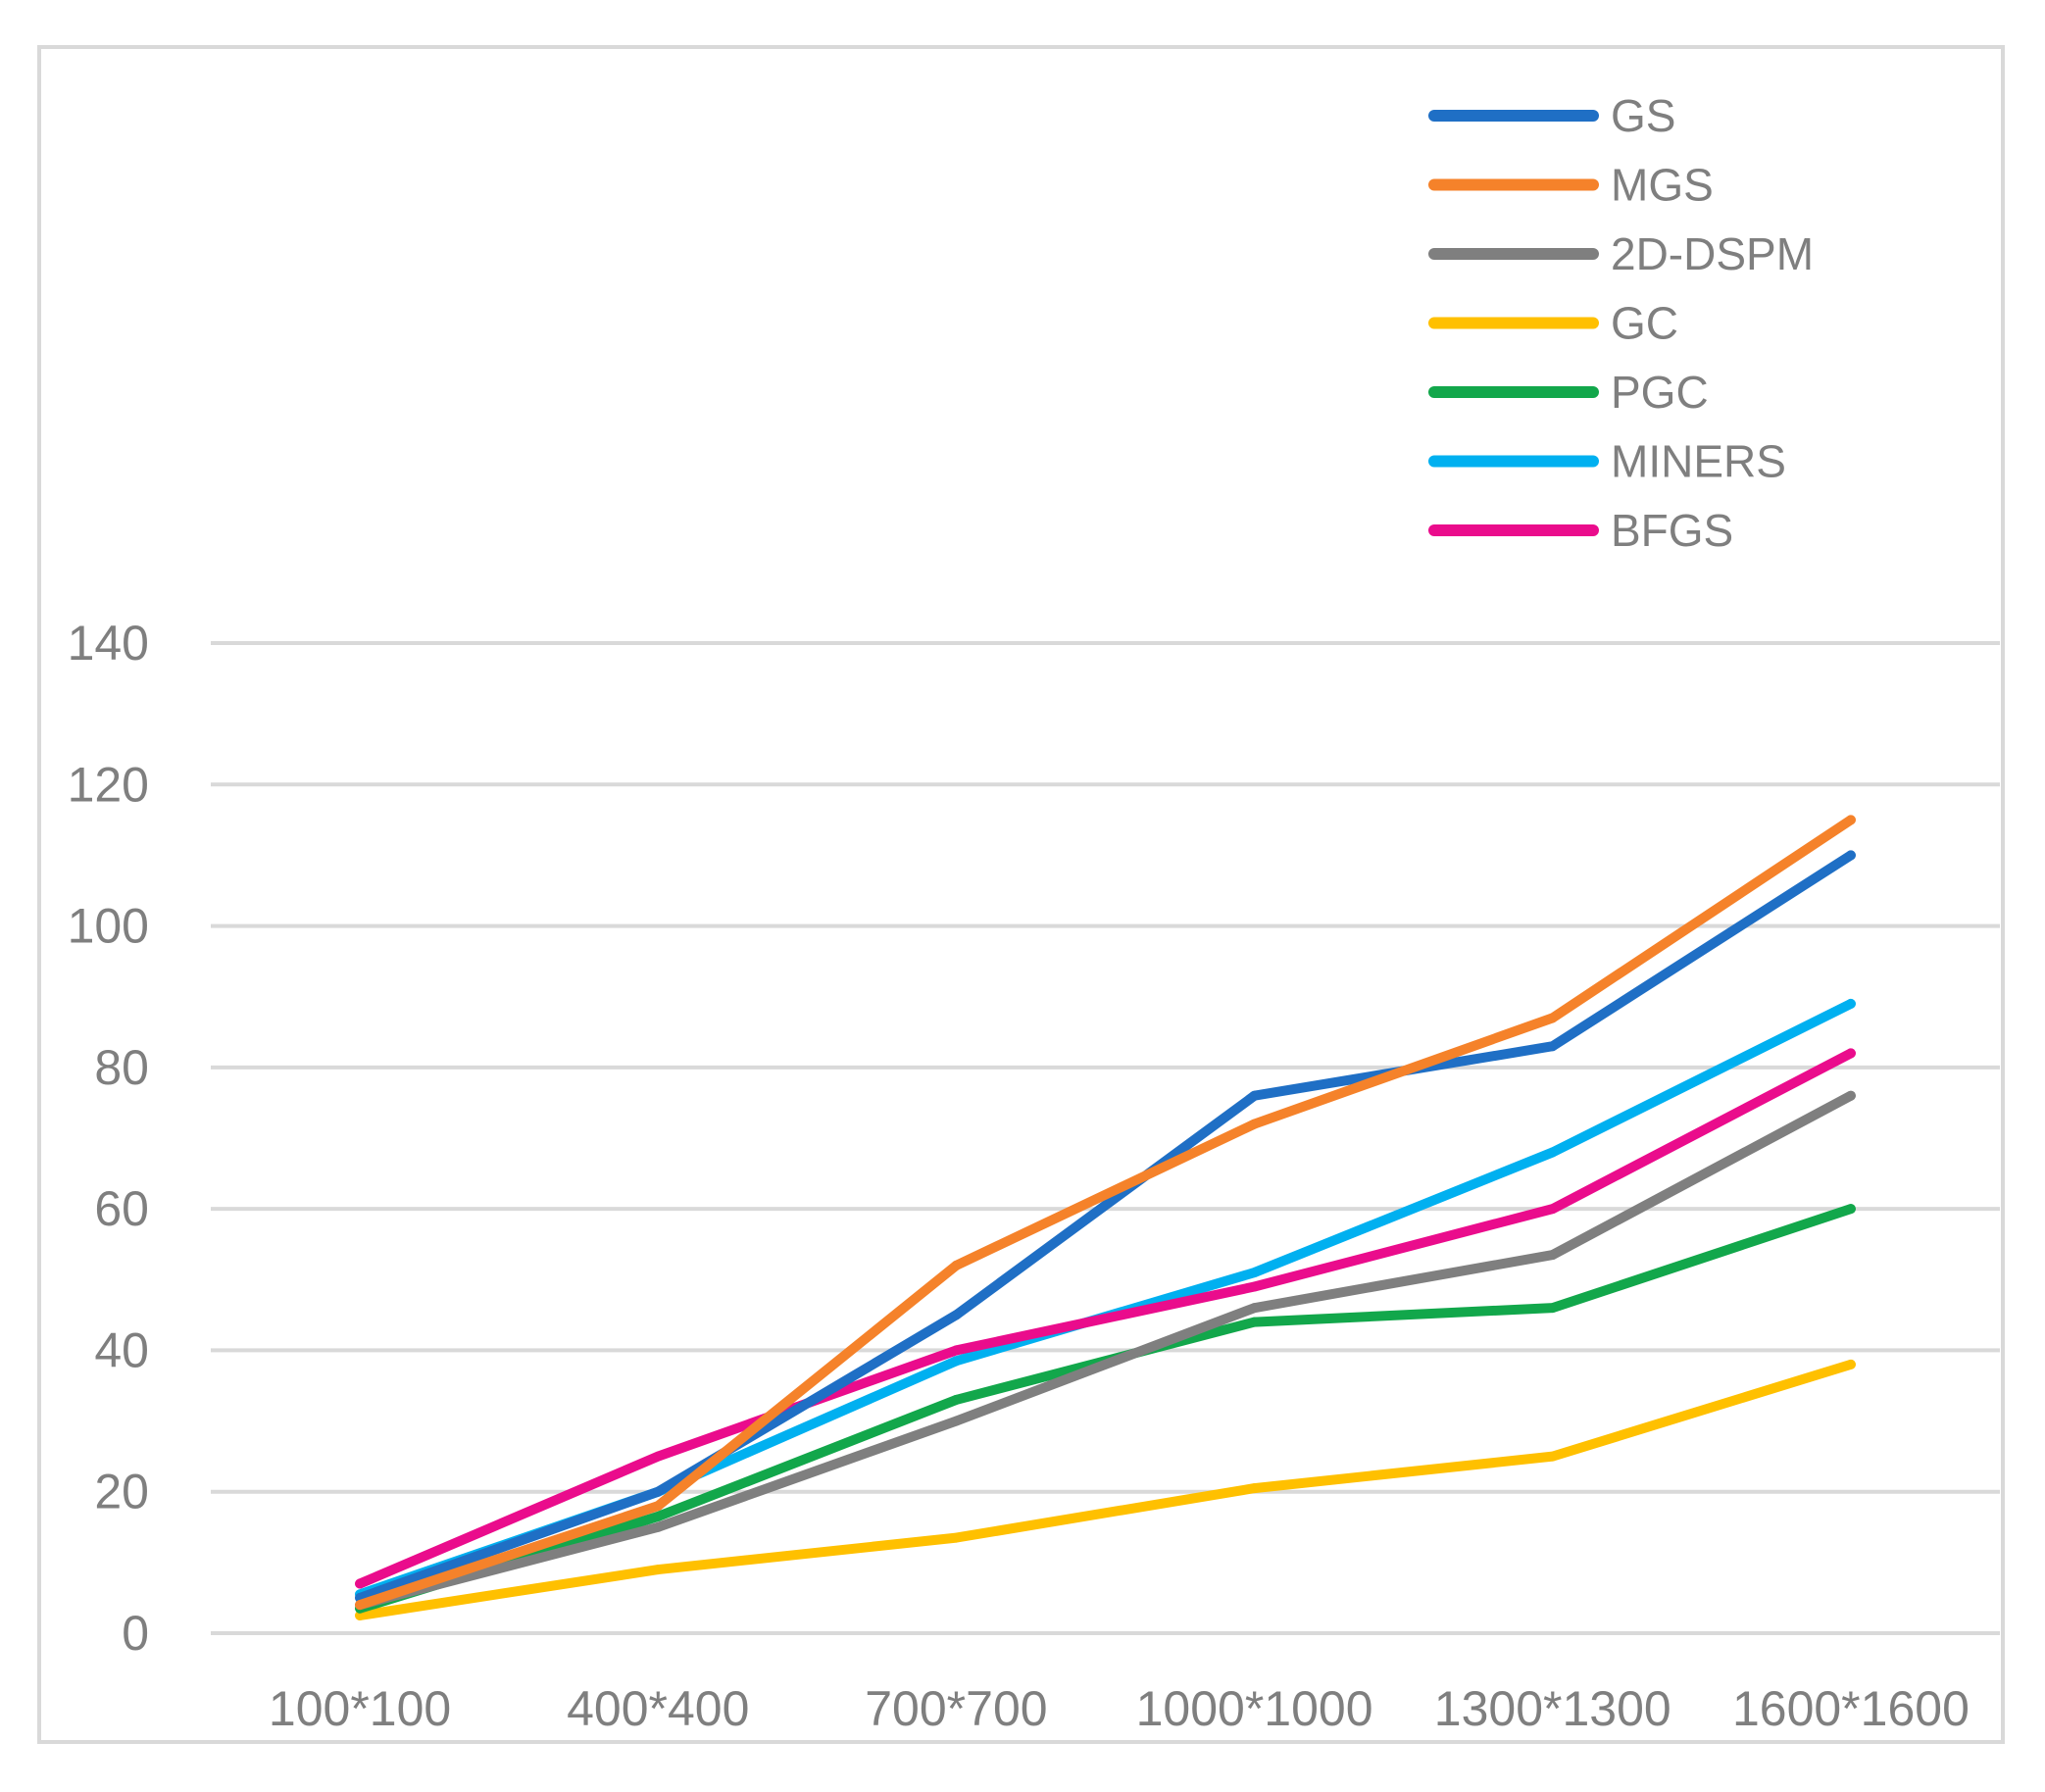 The height and width of the screenshot is (1792, 2045). What do you see at coordinates (360, 1709) in the screenshot?
I see `x-tick-label: 100*100` at bounding box center [360, 1709].